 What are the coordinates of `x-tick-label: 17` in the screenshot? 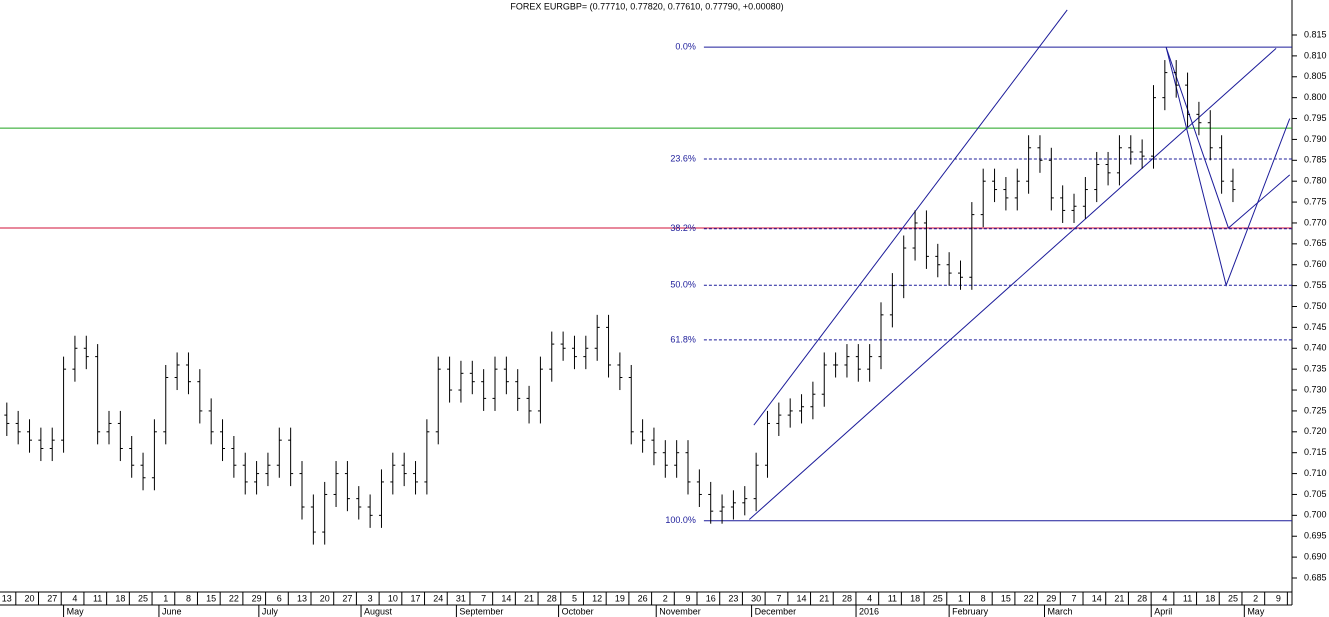 It's located at (416, 598).